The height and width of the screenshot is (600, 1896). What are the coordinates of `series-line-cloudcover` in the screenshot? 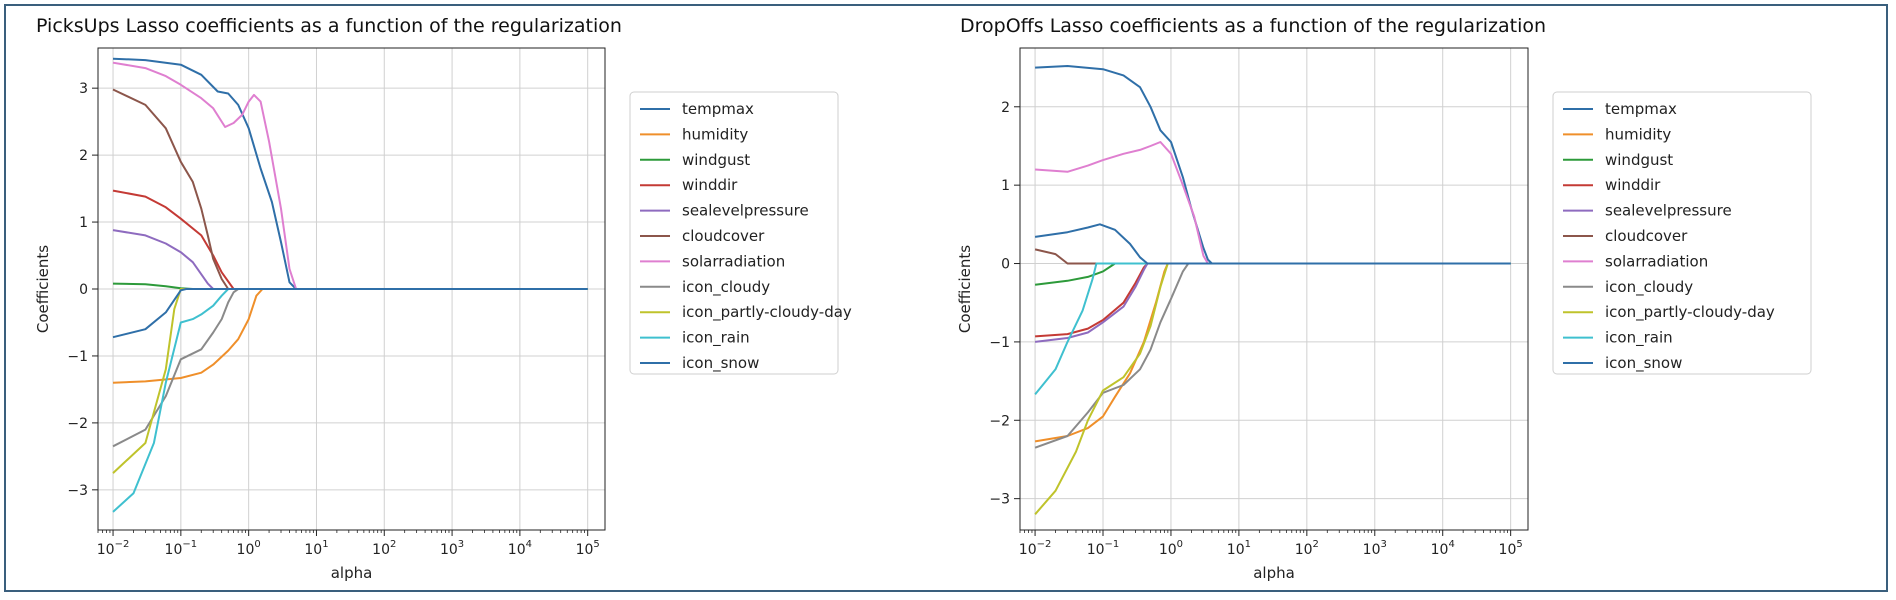 It's located at (350, 189).